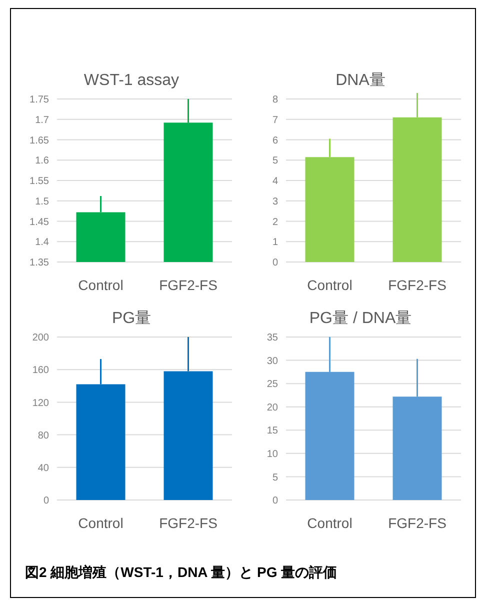  What do you see at coordinates (275, 182) in the screenshot?
I see `y-tick-label: 4` at bounding box center [275, 182].